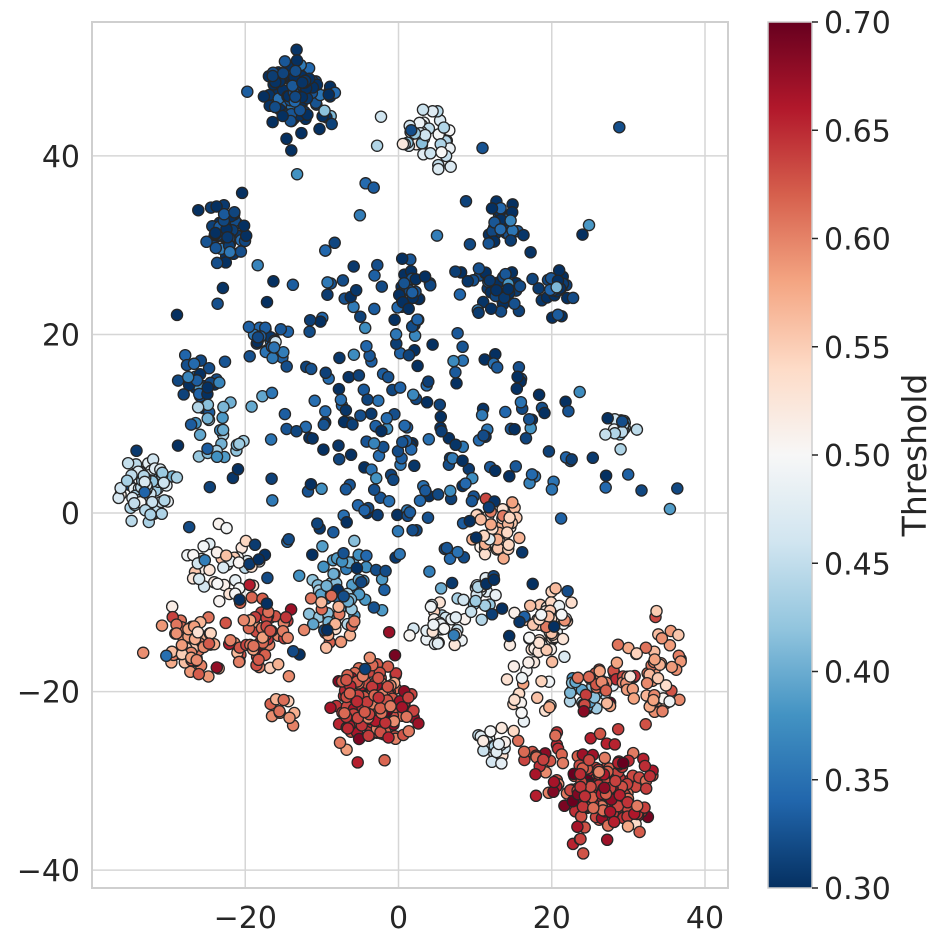  What do you see at coordinates (790, 455) in the screenshot?
I see `colorbar-gradient` at bounding box center [790, 455].